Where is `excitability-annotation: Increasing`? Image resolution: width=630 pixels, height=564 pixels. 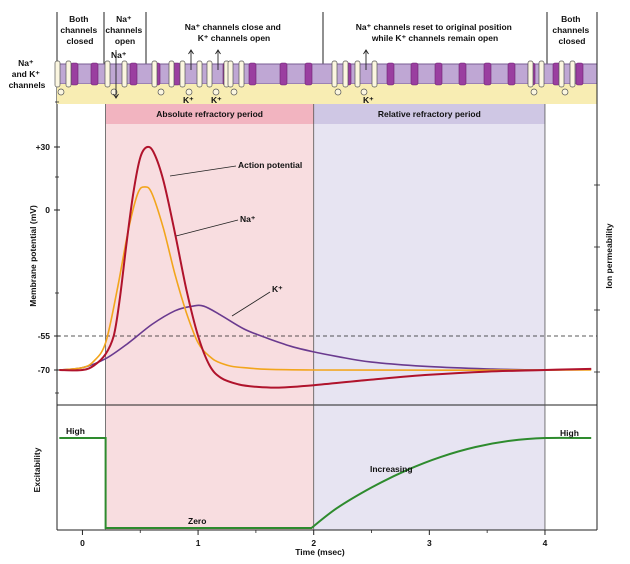 excitability-annotation: Increasing is located at coordinates (391, 469).